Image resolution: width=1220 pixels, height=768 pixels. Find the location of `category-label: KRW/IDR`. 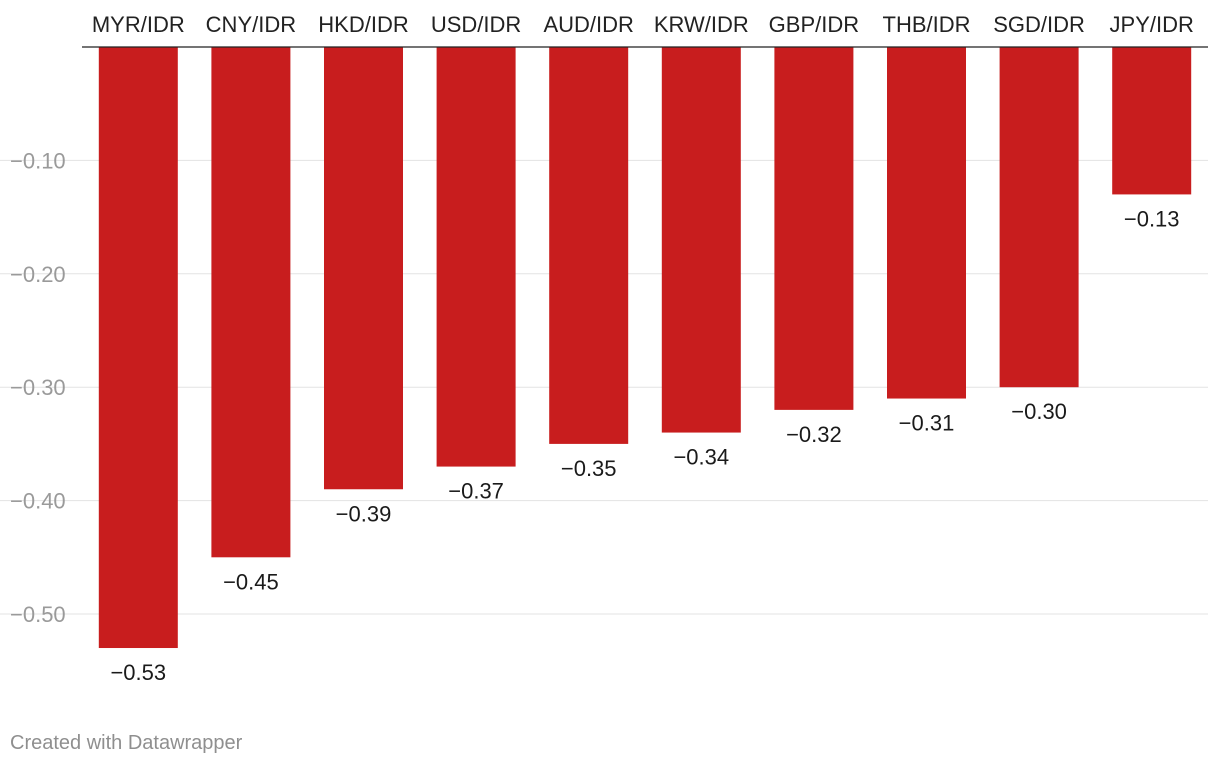

category-label: KRW/IDR is located at coordinates (701, 24).